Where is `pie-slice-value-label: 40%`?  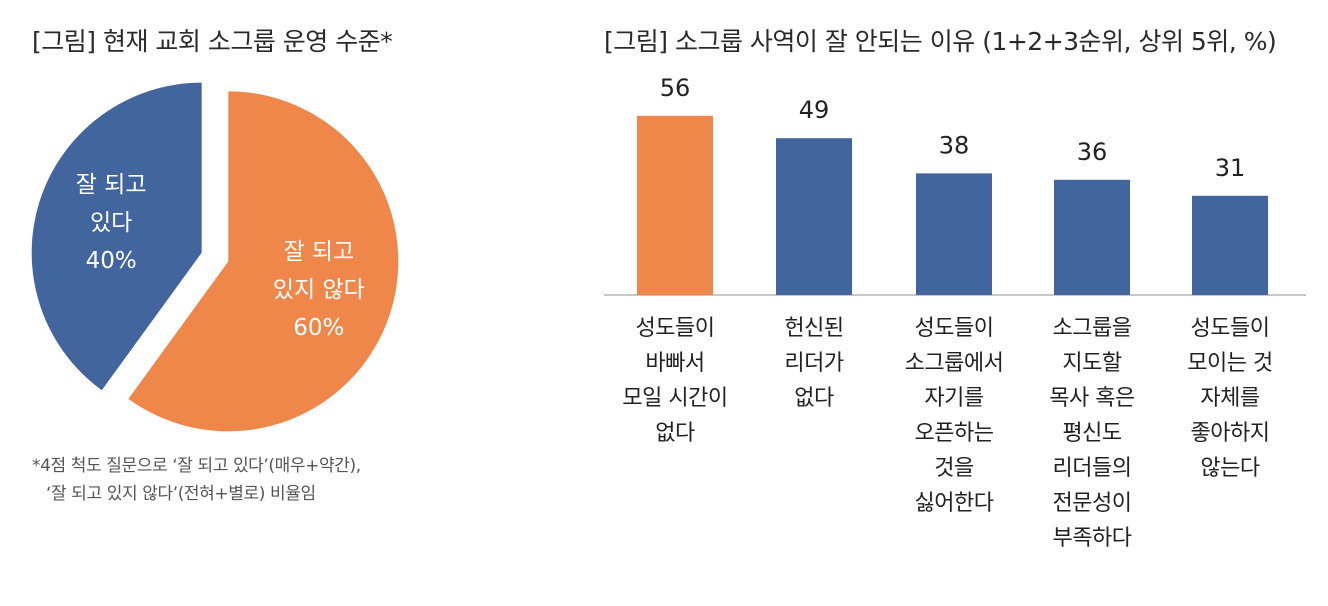
pie-slice-value-label: 40% is located at coordinates (111, 261).